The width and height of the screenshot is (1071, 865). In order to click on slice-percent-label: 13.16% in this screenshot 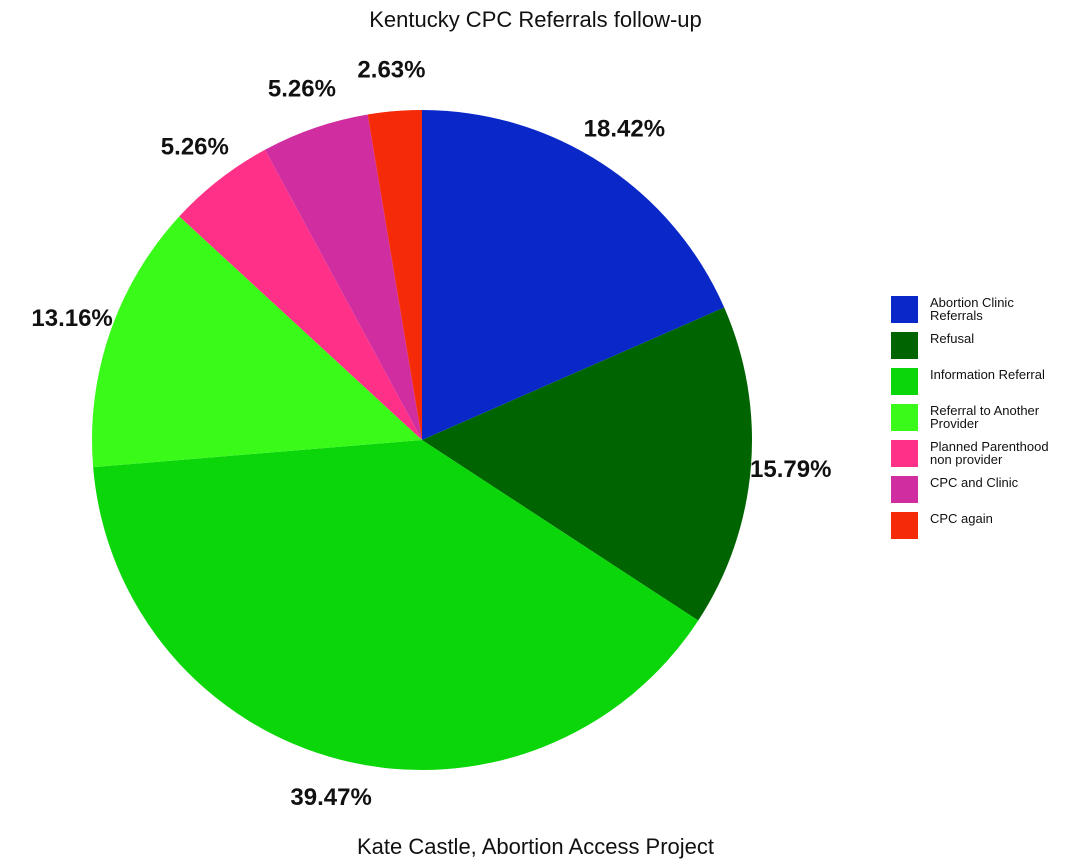, I will do `click(71, 318)`.